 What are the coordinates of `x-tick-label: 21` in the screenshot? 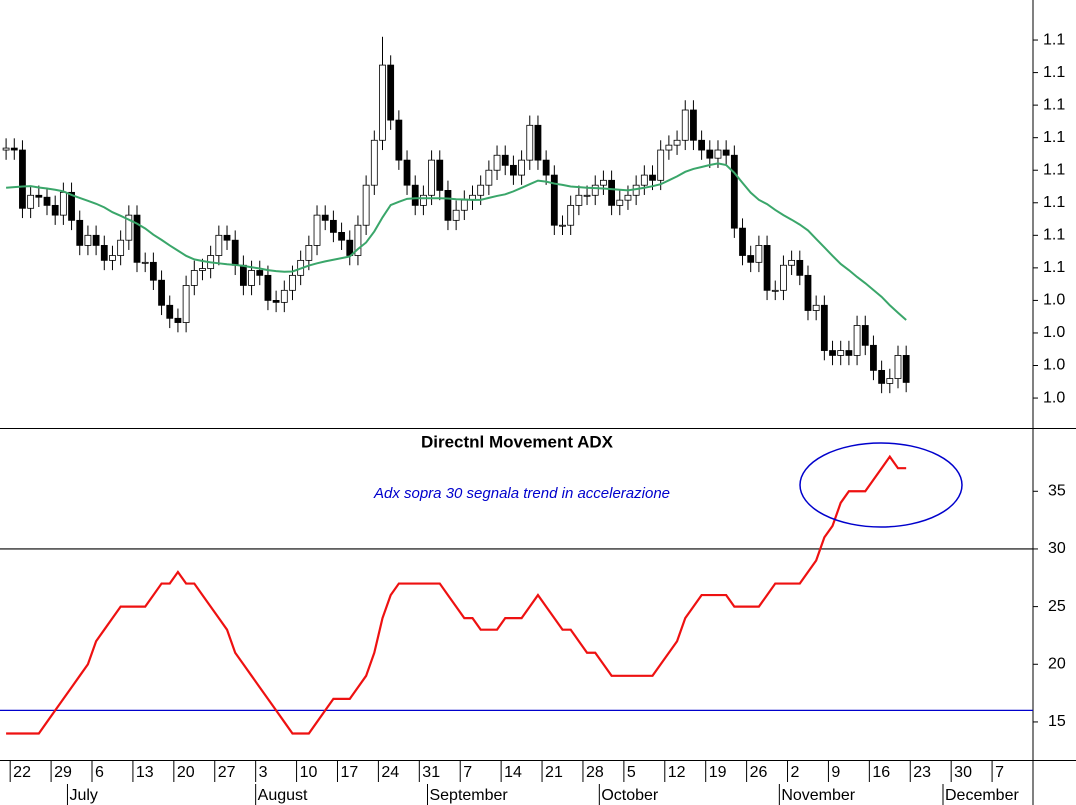 It's located at (554, 772).